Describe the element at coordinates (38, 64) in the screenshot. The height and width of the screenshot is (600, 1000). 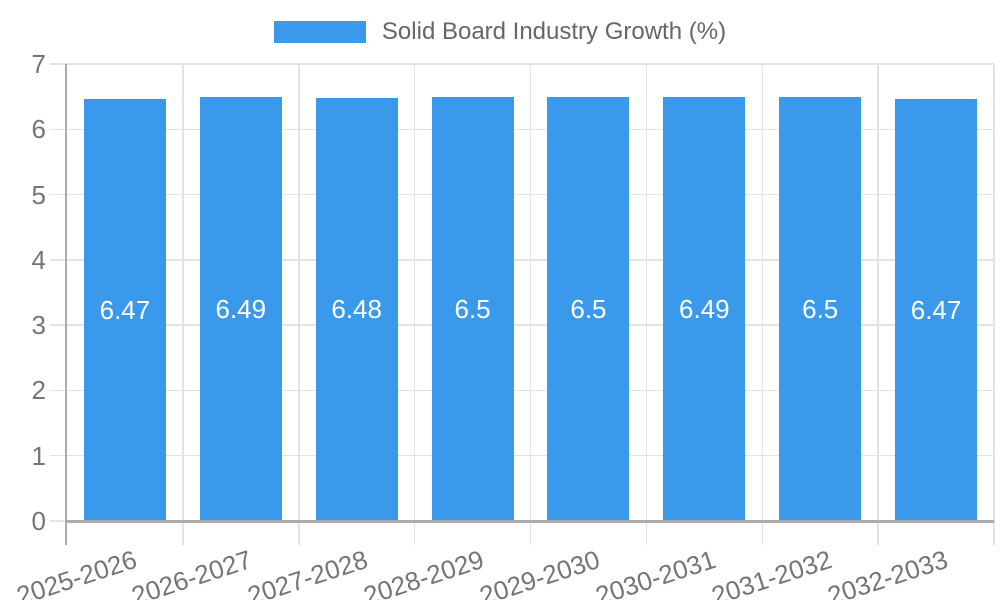
I see `y-tick-label: 7` at that location.